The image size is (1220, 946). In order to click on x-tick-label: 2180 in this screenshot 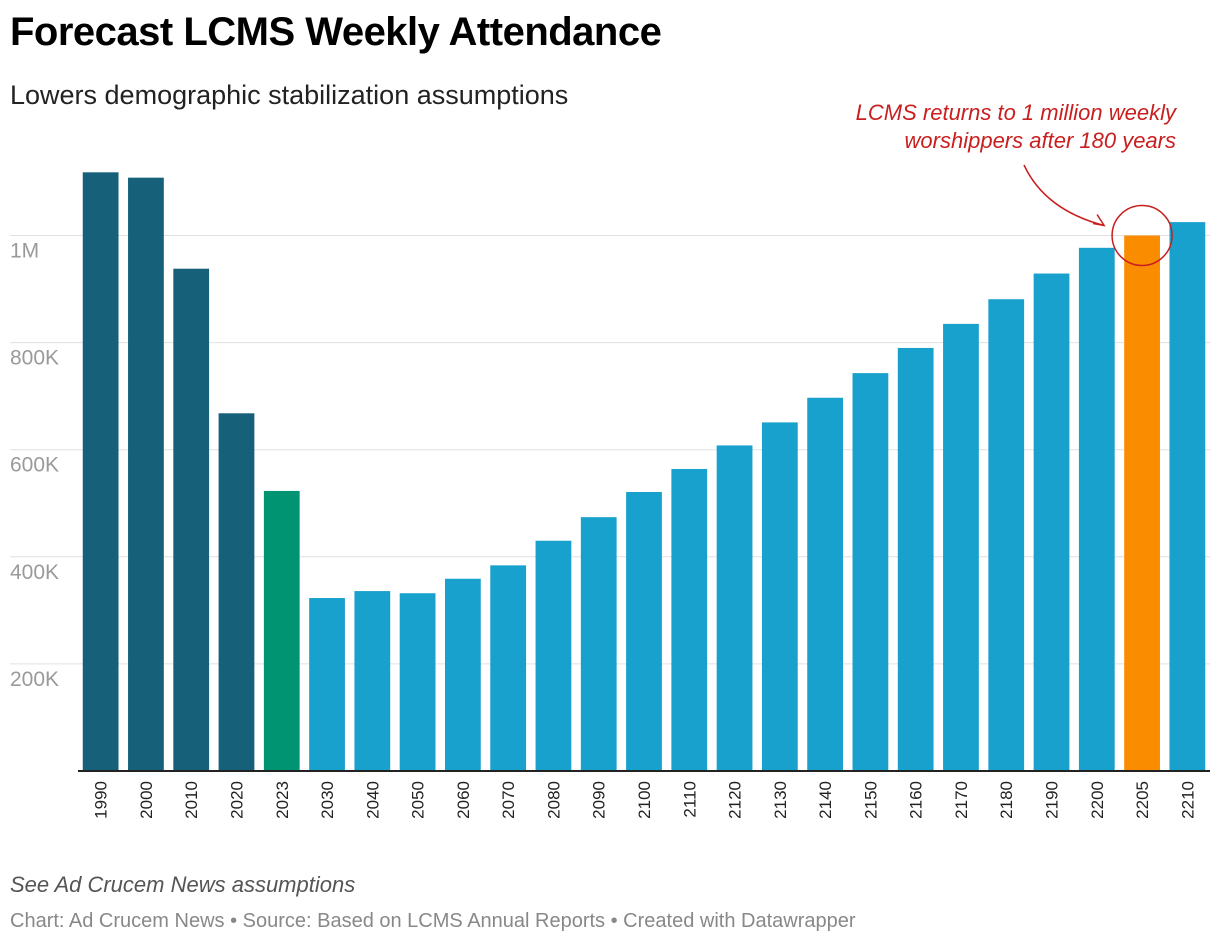, I will do `click(1006, 800)`.